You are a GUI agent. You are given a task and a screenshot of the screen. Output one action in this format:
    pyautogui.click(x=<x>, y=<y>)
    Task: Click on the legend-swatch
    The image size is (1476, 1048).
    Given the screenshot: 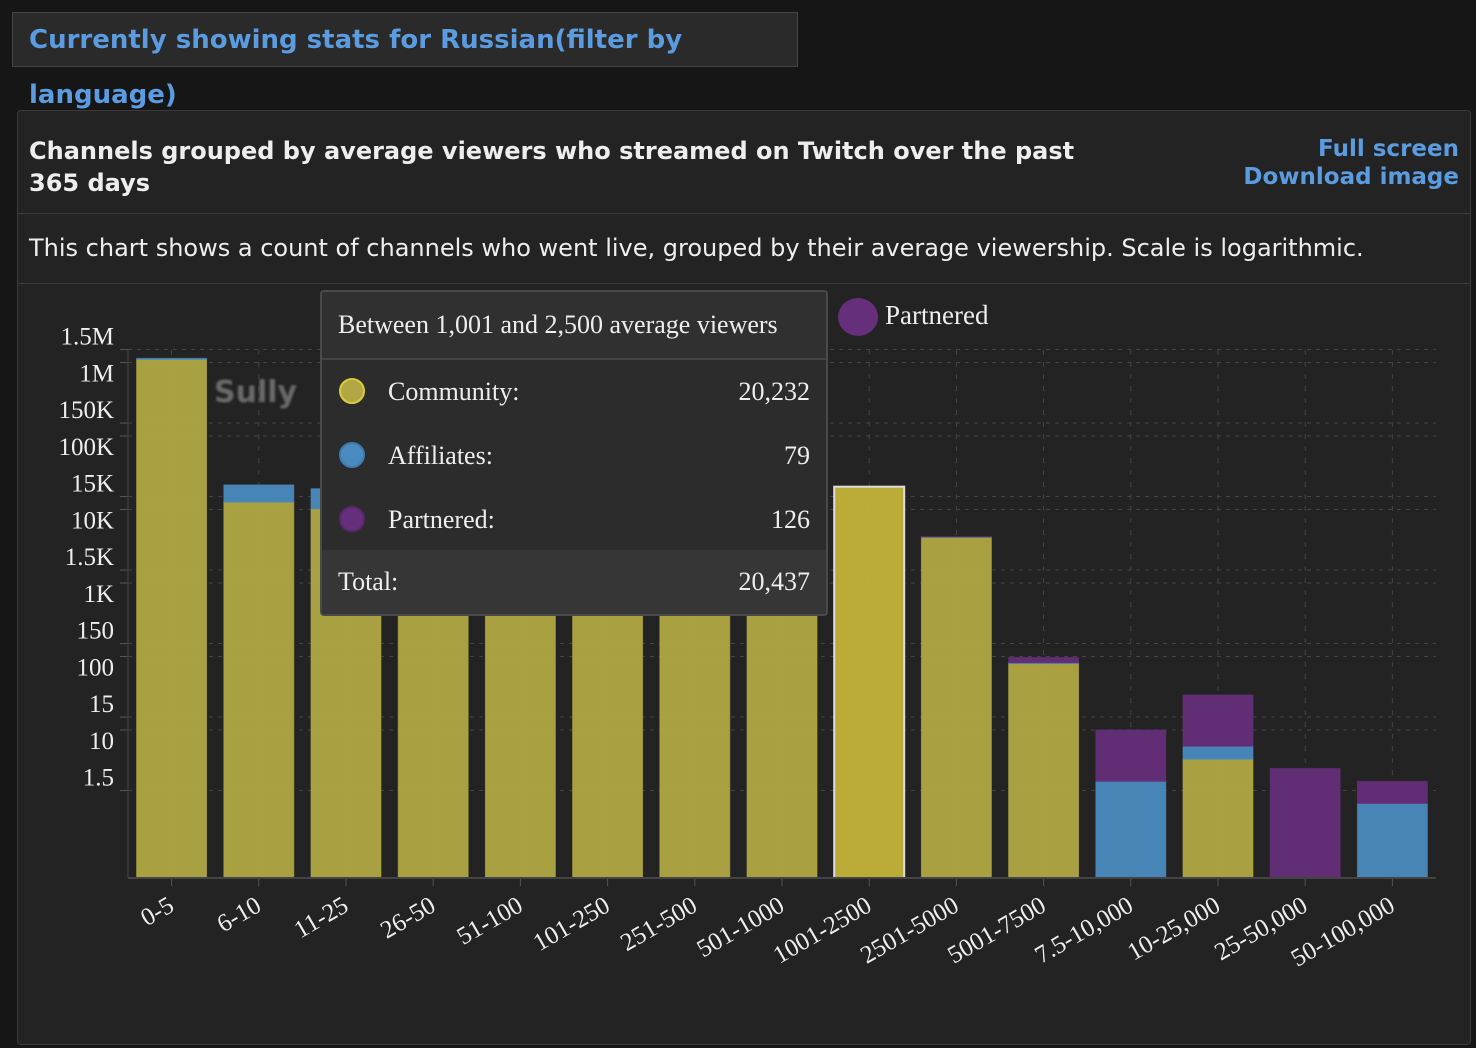 What is the action you would take?
    pyautogui.click(x=858, y=317)
    